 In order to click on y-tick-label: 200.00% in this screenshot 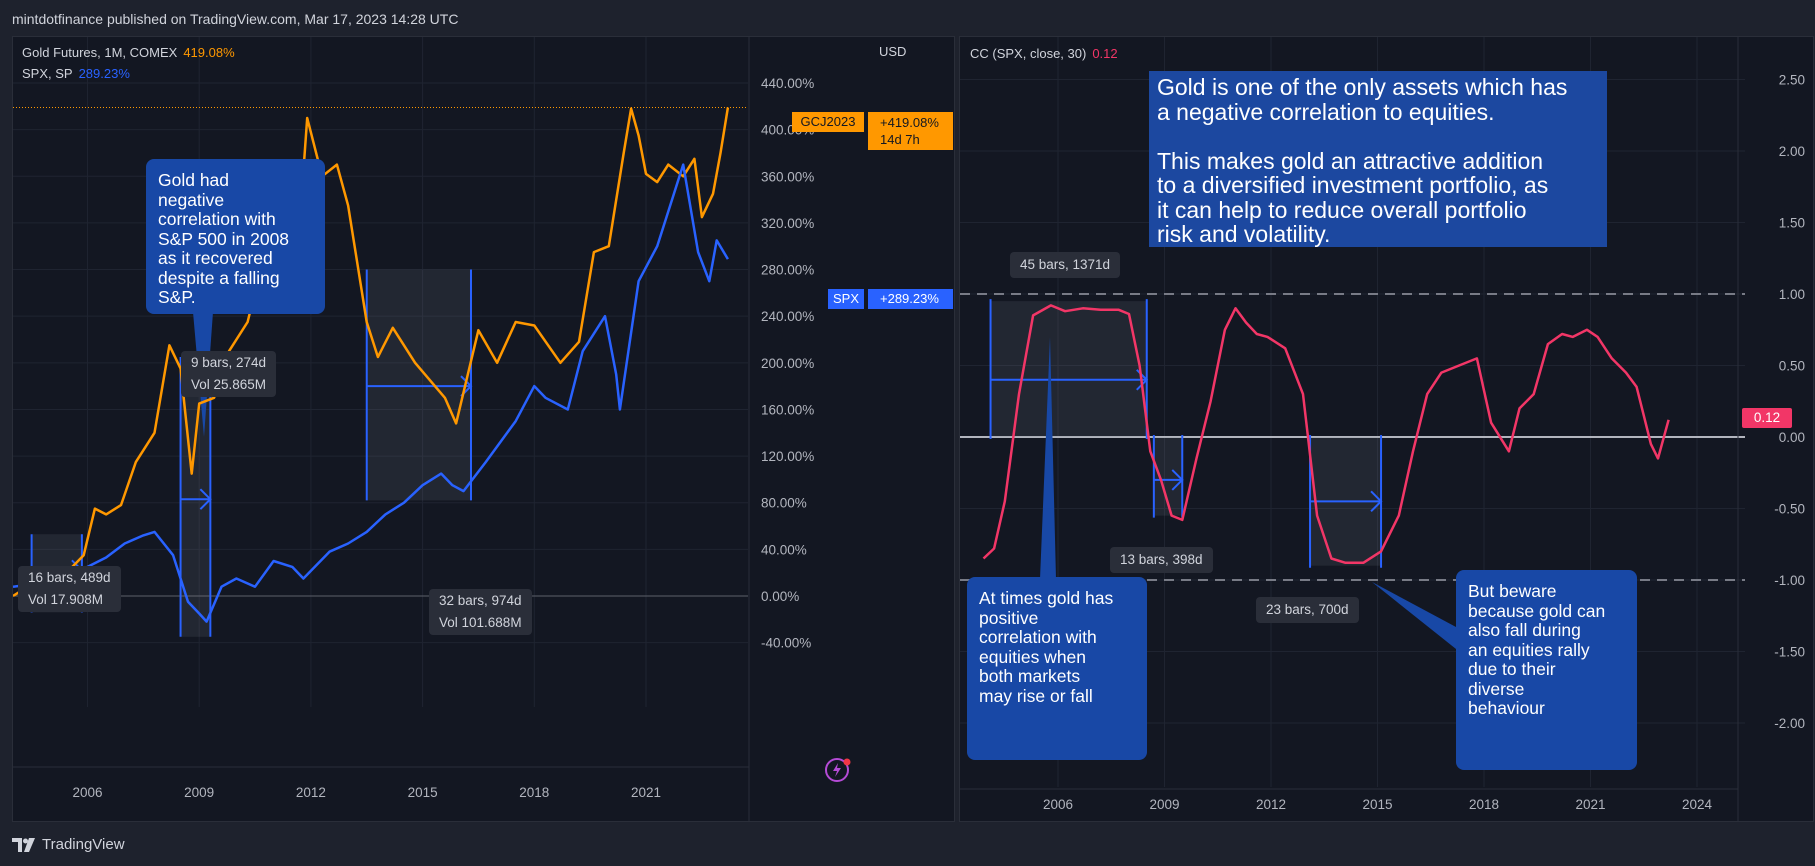, I will do `click(787, 363)`.